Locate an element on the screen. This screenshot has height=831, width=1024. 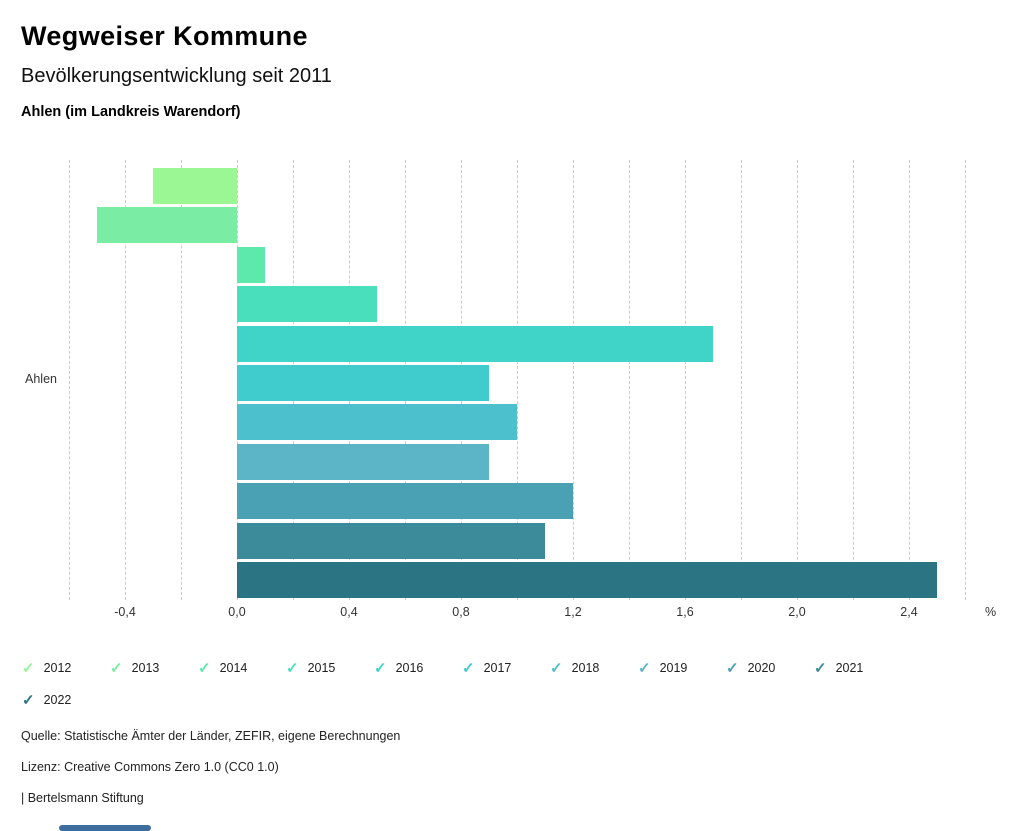
x-tick-label: 1,2 is located at coordinates (573, 612).